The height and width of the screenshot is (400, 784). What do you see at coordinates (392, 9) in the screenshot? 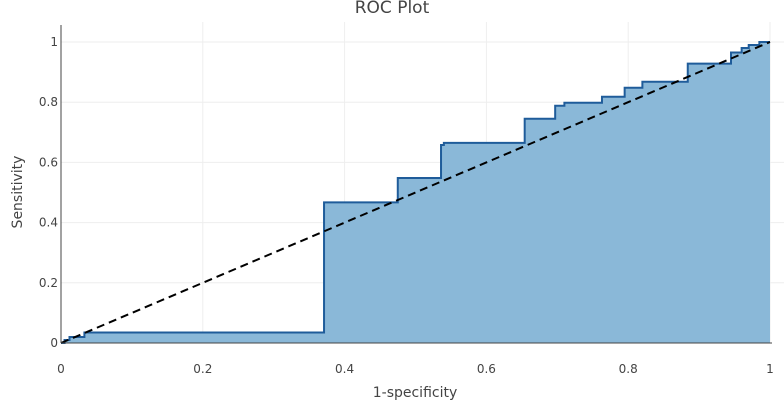
I see `chart-title: ROC Plot` at bounding box center [392, 9].